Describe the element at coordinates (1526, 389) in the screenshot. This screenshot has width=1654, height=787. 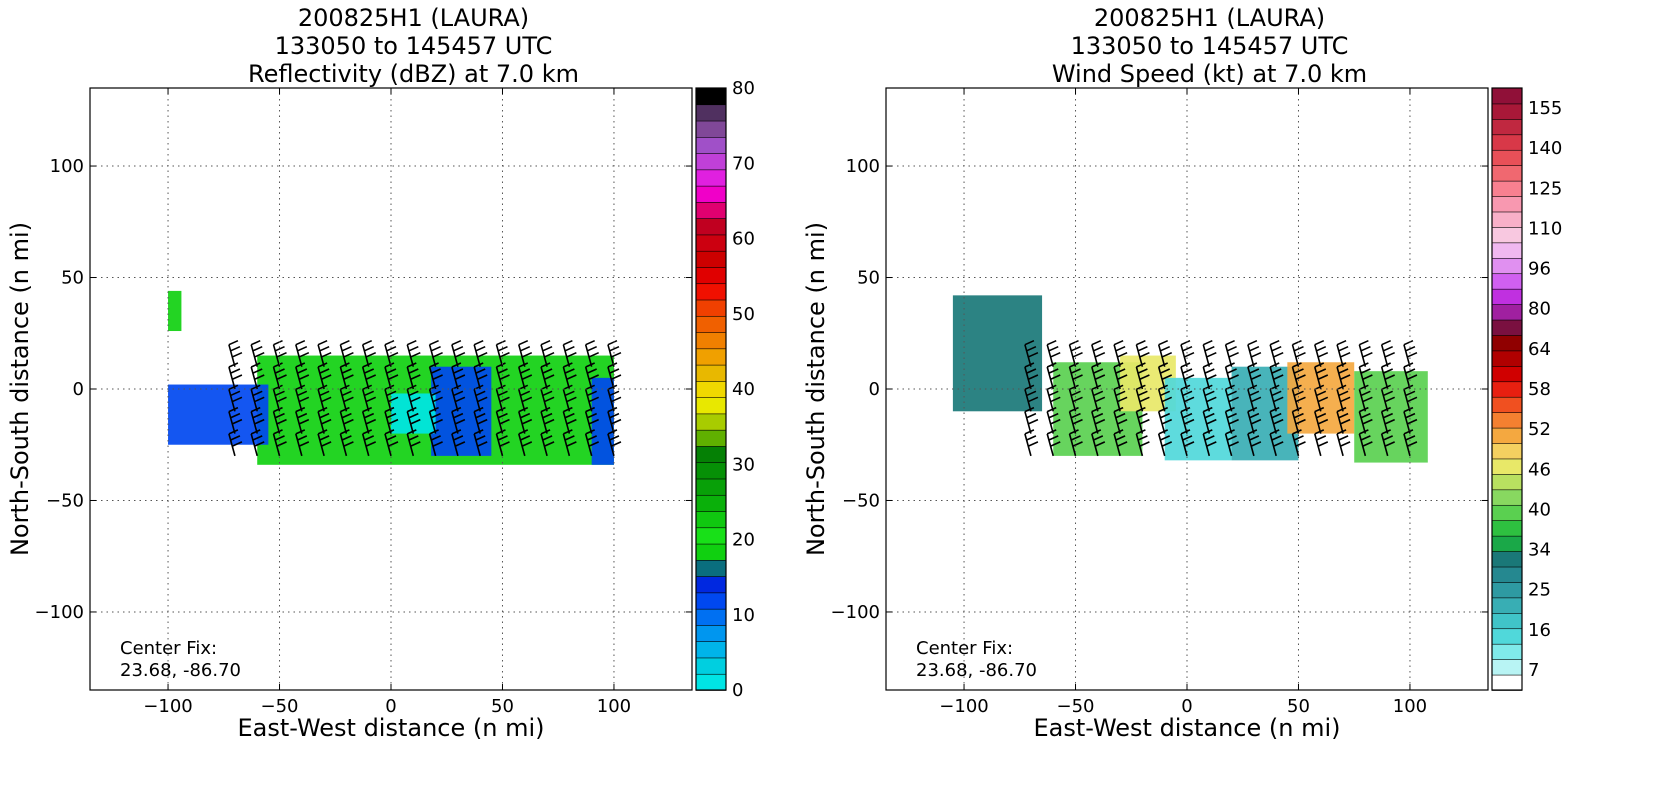
I see `colorbar: 7 16 25 34 40 46 52 58 64 80 96 110 125 140 155` at that location.